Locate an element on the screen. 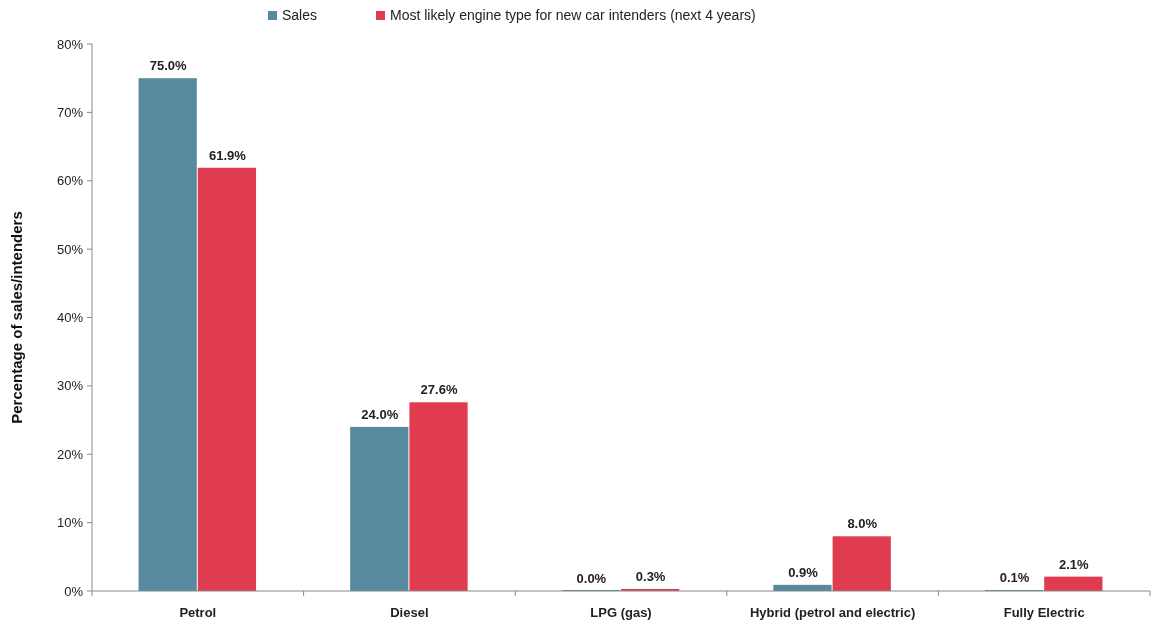 The width and height of the screenshot is (1156, 627). data-label: 0.3% is located at coordinates (650, 576).